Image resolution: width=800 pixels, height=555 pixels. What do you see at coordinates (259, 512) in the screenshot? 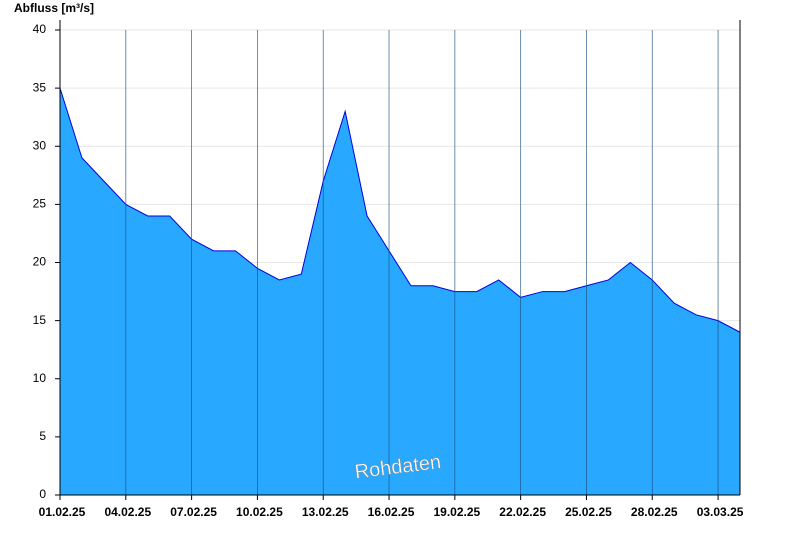
I see `x-tick-label: 10.02.25` at bounding box center [259, 512].